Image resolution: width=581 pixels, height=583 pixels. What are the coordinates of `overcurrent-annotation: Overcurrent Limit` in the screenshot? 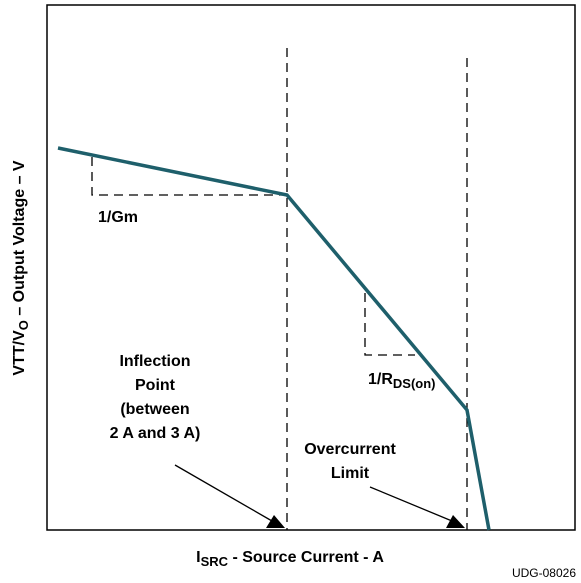 It's located at (350, 461).